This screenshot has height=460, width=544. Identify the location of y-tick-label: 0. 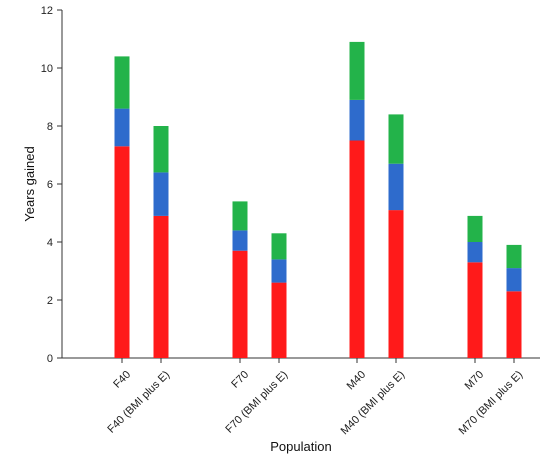
(50, 359).